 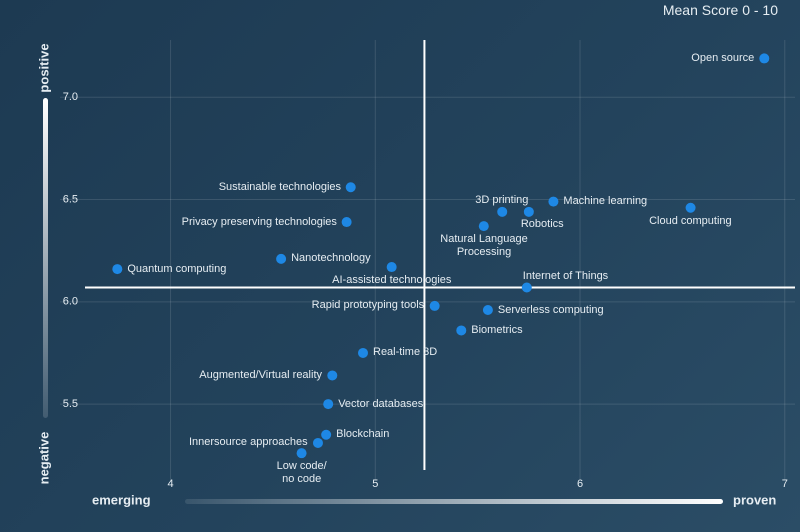 What do you see at coordinates (70, 97) in the screenshot?
I see `y-tick-label: 7.0` at bounding box center [70, 97].